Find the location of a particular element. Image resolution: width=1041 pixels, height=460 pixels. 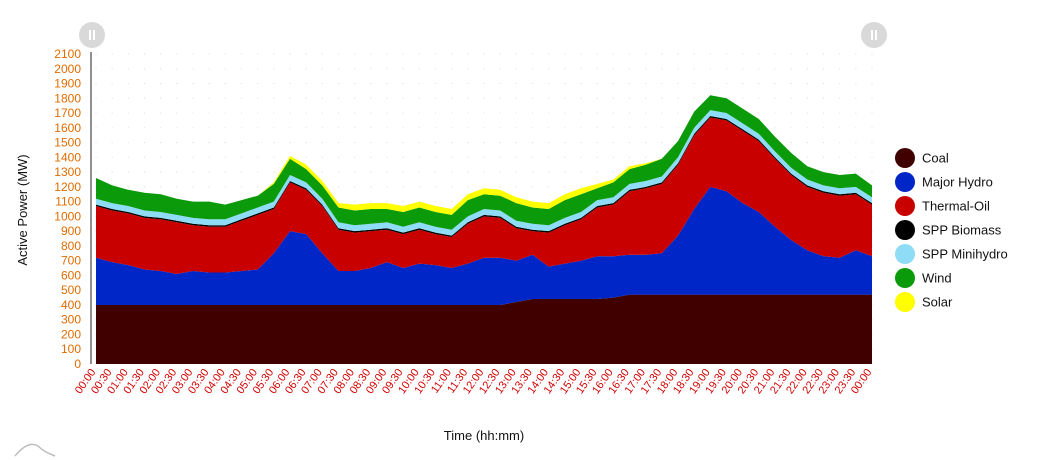

legend-label: SPP Minihydro is located at coordinates (965, 254).